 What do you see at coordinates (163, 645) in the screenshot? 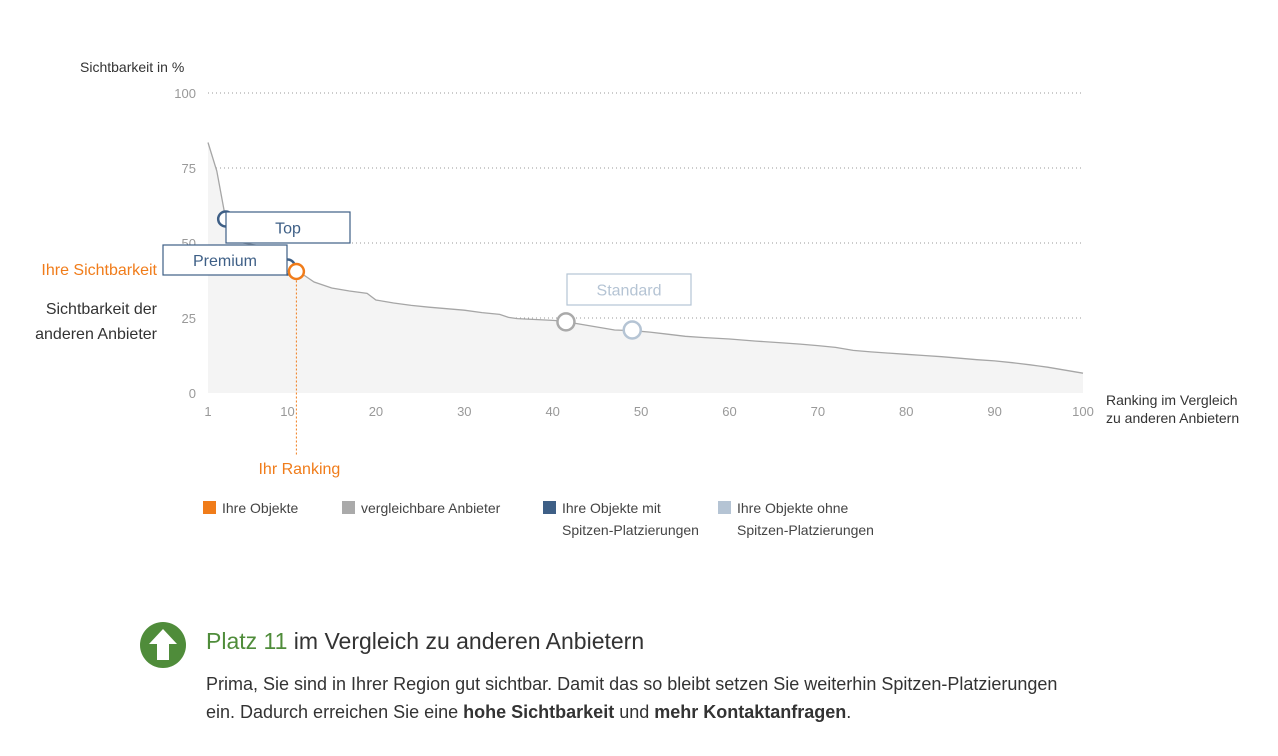
I see `arrow-up-icon` at bounding box center [163, 645].